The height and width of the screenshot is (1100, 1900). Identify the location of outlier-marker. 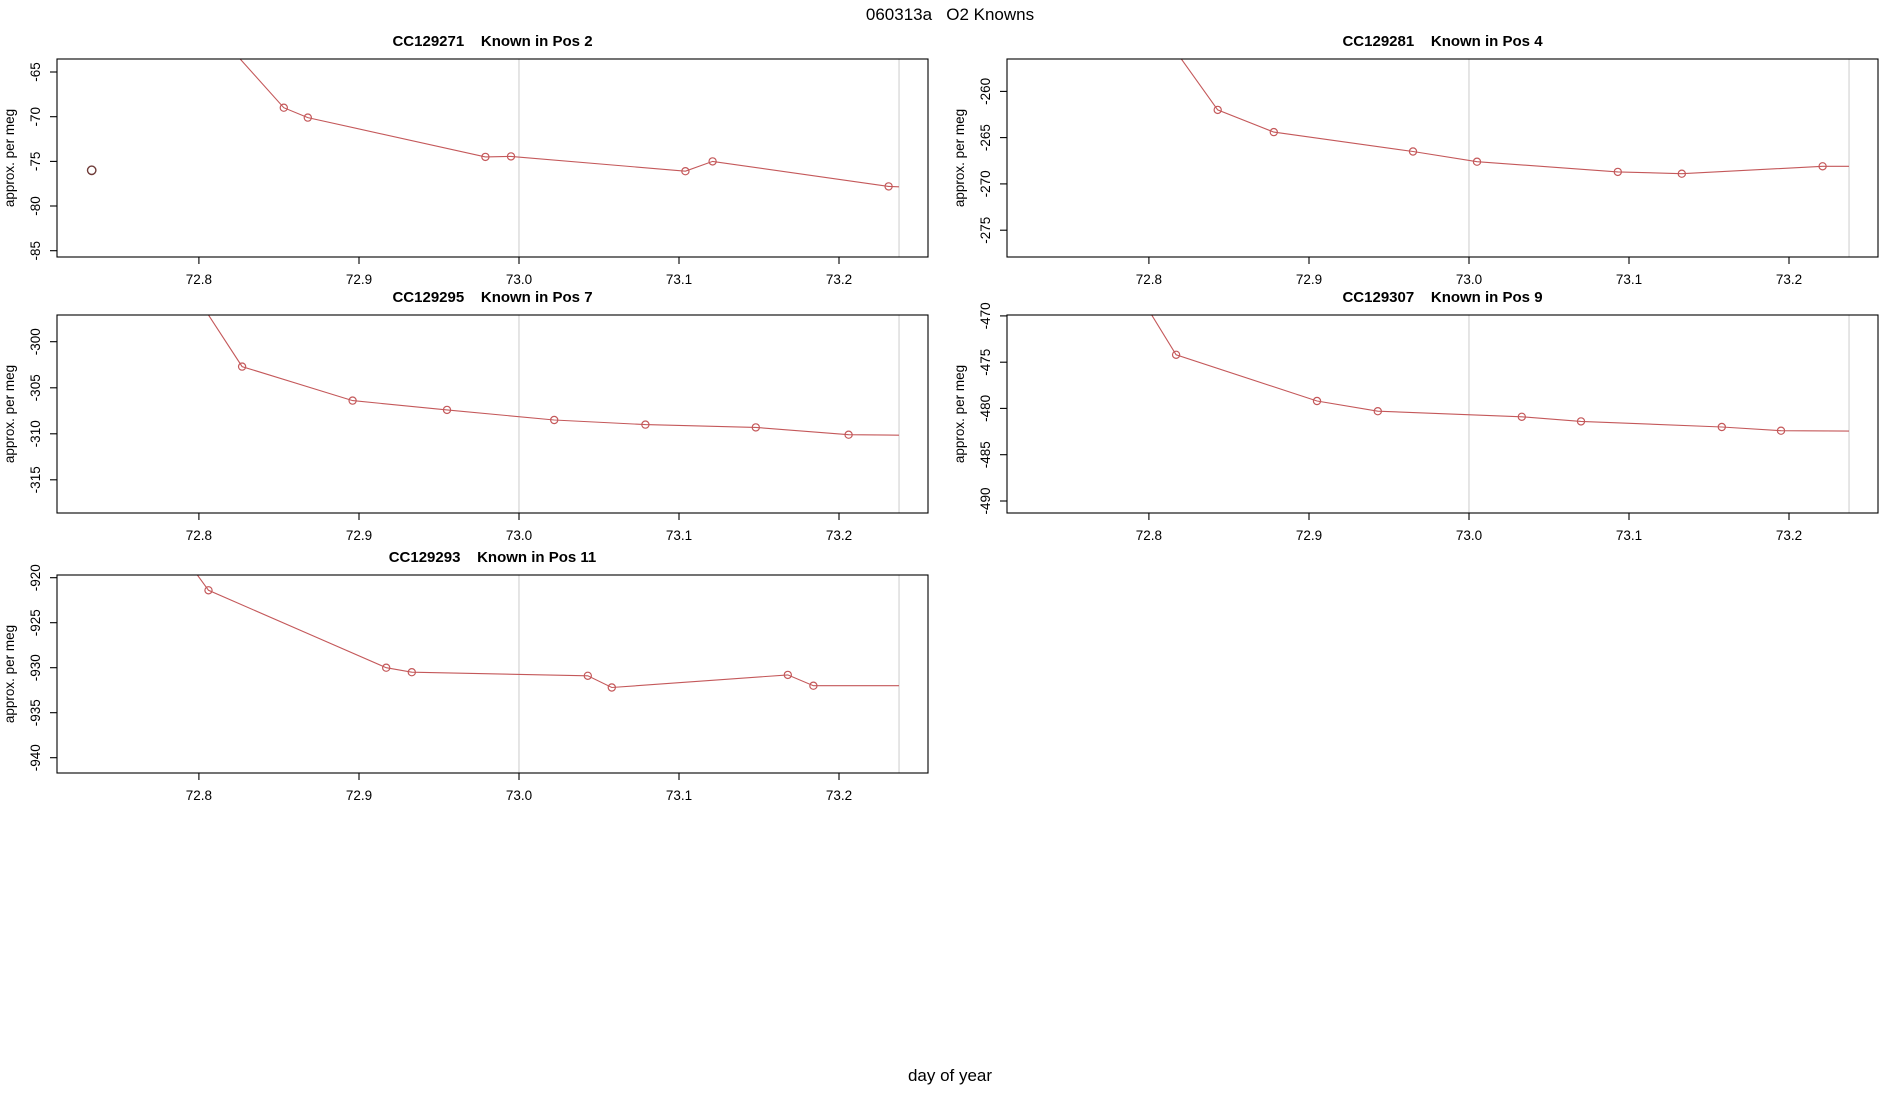
(91, 170).